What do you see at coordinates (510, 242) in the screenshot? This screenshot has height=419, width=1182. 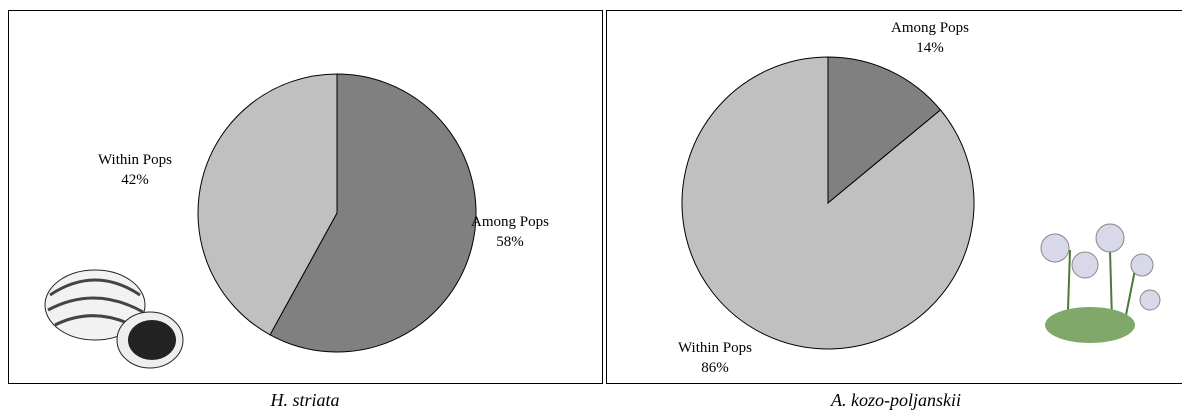 I see `slice-percent: 58%` at bounding box center [510, 242].